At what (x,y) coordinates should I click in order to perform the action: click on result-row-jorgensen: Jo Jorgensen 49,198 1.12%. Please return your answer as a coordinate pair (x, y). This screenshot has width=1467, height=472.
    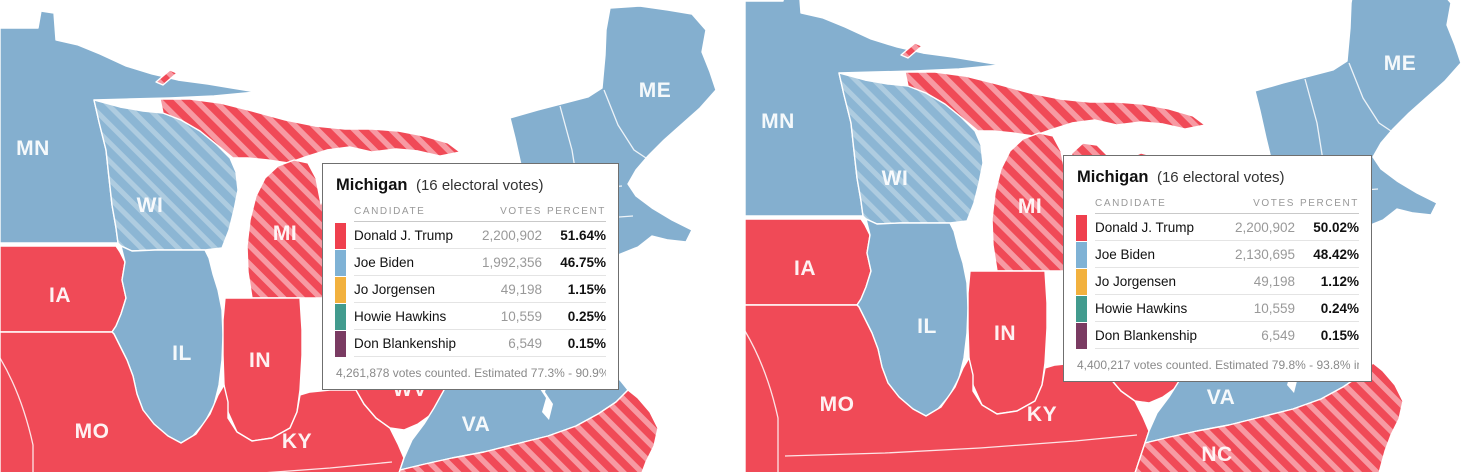
    Looking at the image, I should click on (1217, 281).